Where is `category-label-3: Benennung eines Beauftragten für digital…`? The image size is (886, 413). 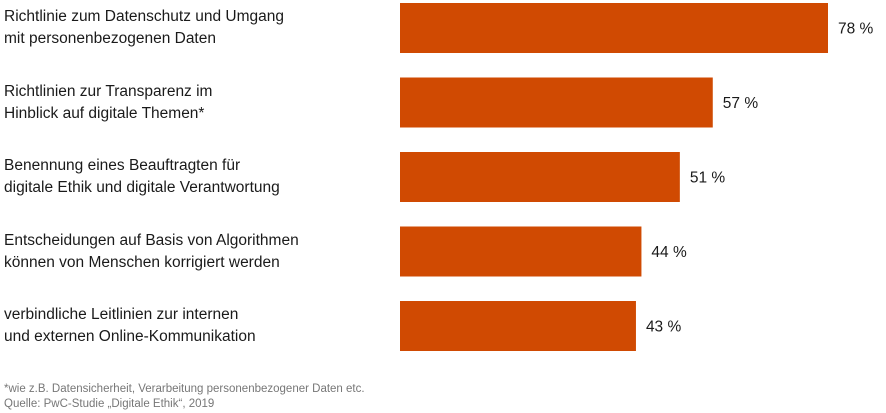 category-label-3: Benennung eines Beauftragten für digital… is located at coordinates (142, 176).